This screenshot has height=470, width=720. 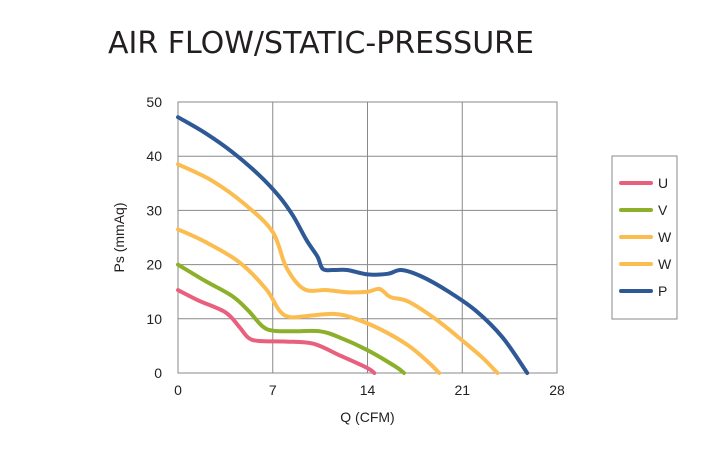 What do you see at coordinates (662, 291) in the screenshot?
I see `legend-label: P` at bounding box center [662, 291].